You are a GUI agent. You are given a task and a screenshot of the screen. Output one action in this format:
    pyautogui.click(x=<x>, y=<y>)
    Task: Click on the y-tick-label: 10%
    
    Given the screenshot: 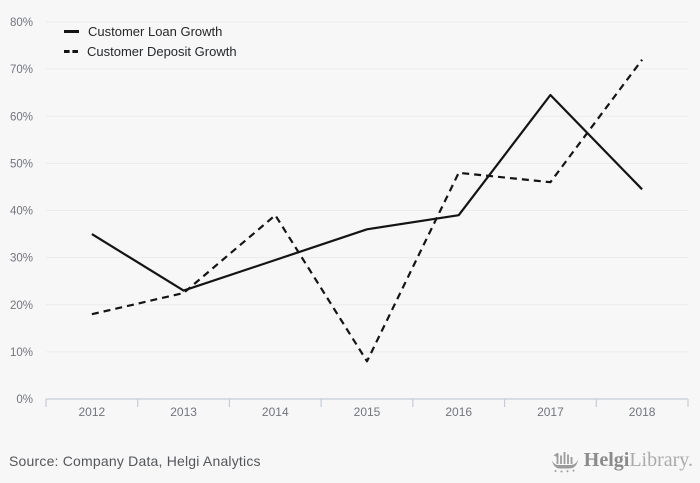 What is the action you would take?
    pyautogui.click(x=21, y=353)
    